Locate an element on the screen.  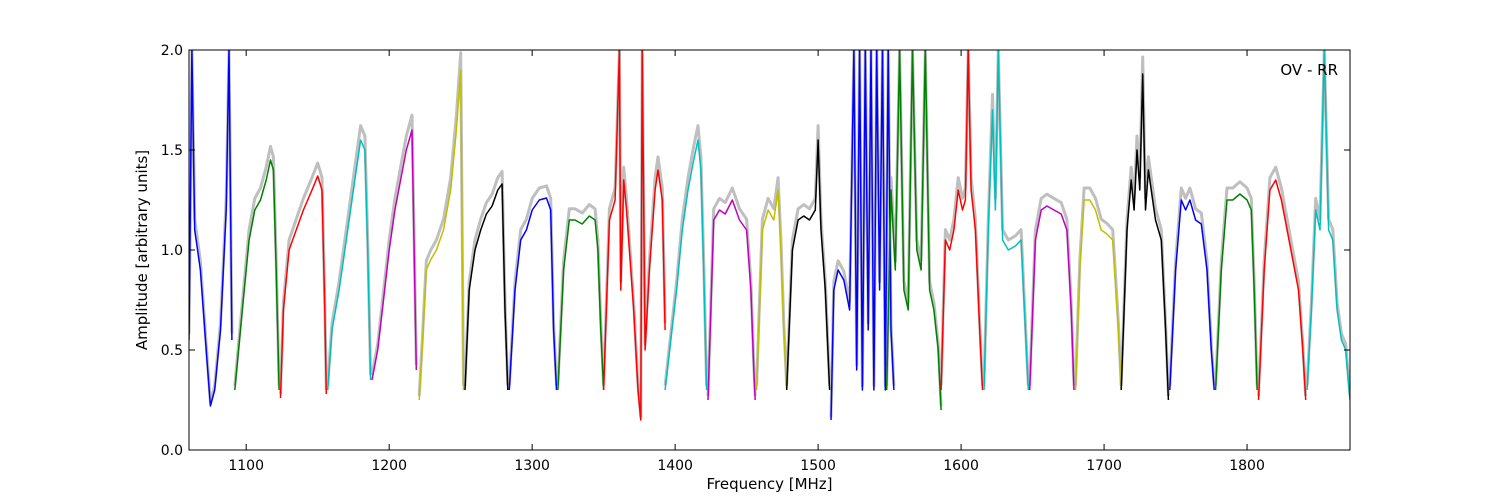
x-tick-label: 1200 is located at coordinates (389, 466).